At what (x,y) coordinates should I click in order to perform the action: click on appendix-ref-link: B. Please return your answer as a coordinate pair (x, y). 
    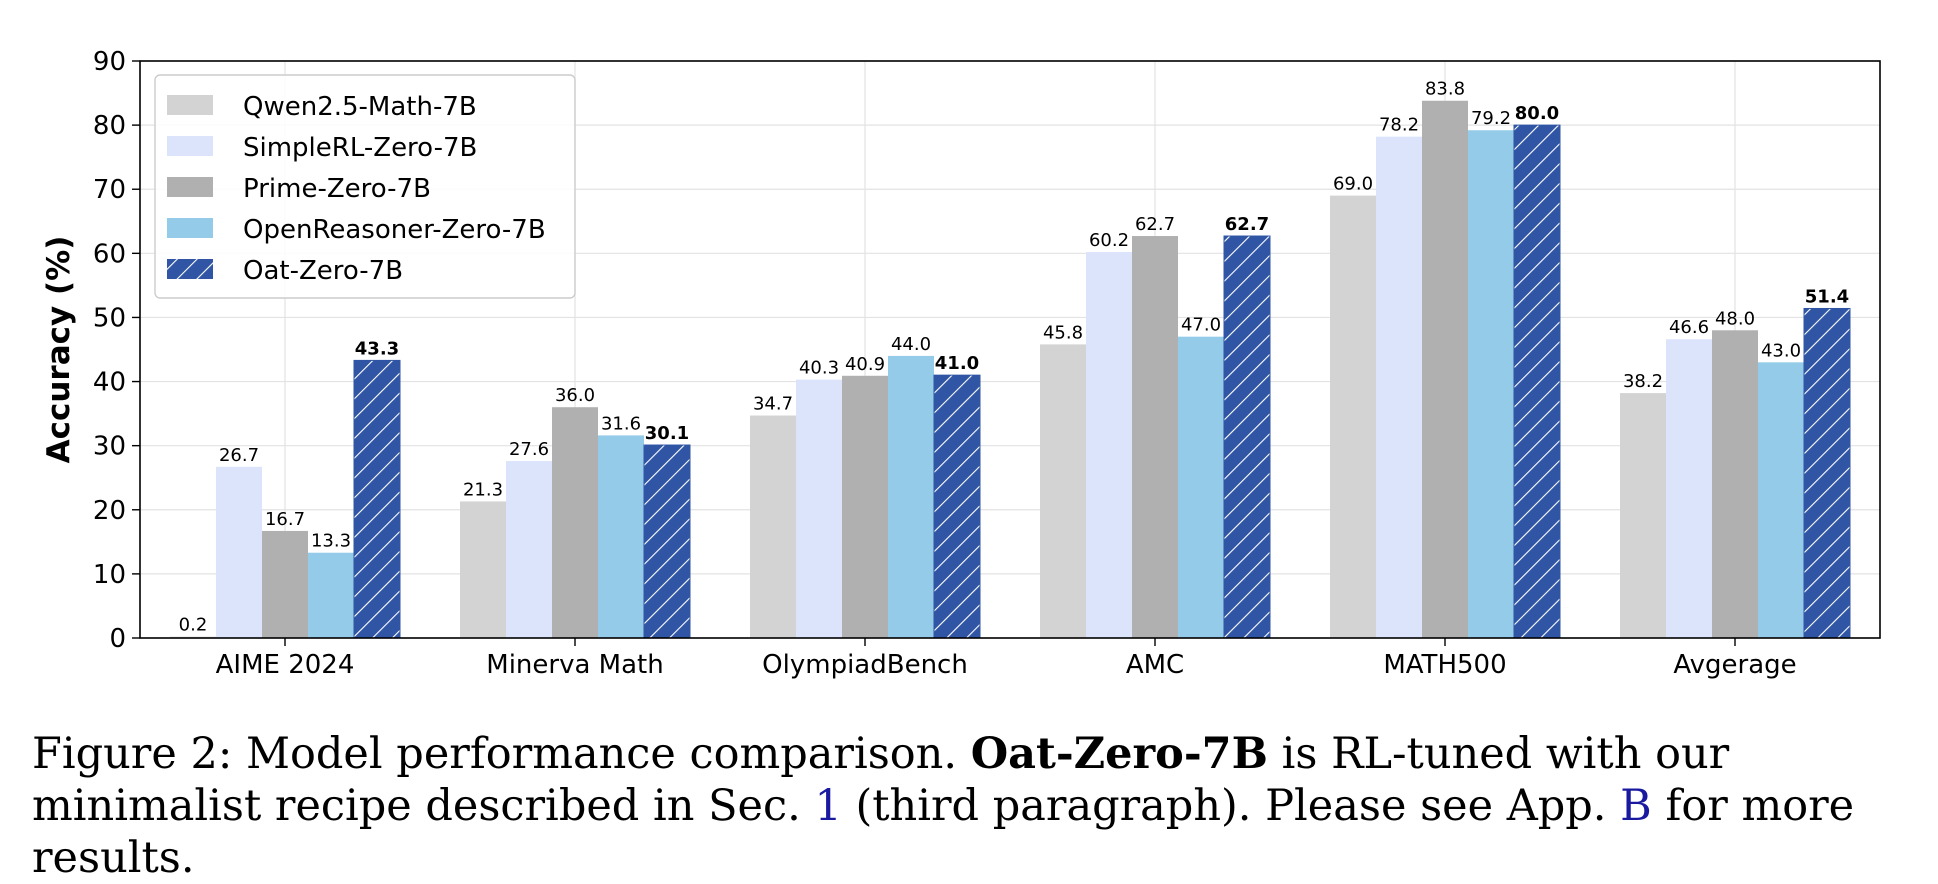
    Looking at the image, I should click on (1636, 806).